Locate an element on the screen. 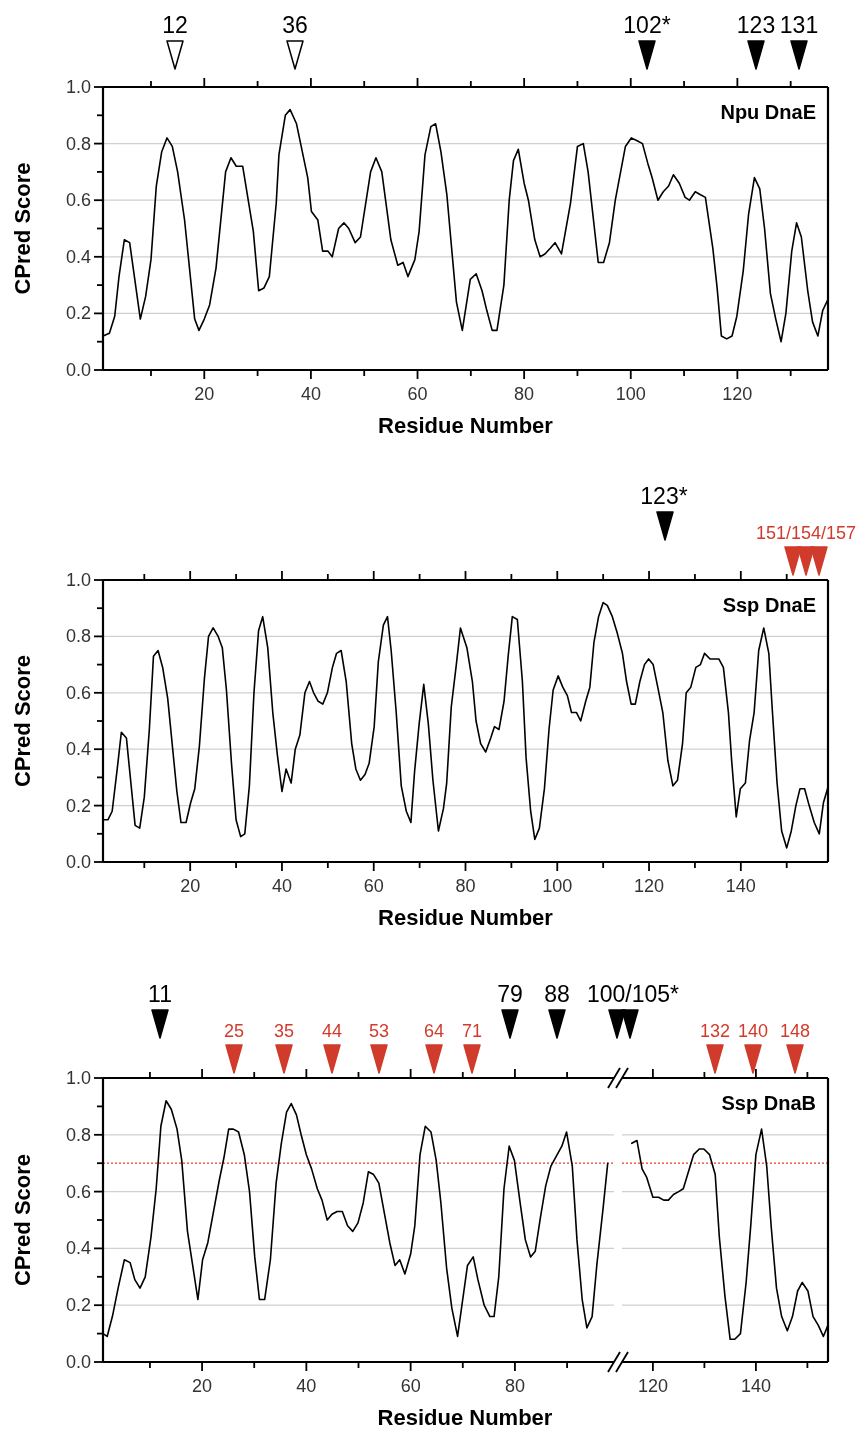 The image size is (865, 1437). text: 53 is located at coordinates (379, 1031).